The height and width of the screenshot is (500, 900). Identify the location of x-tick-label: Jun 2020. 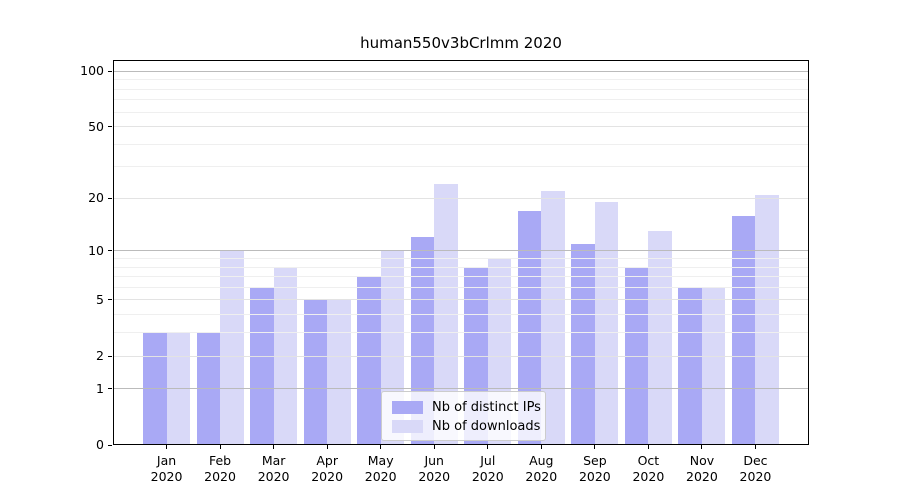
(434, 468).